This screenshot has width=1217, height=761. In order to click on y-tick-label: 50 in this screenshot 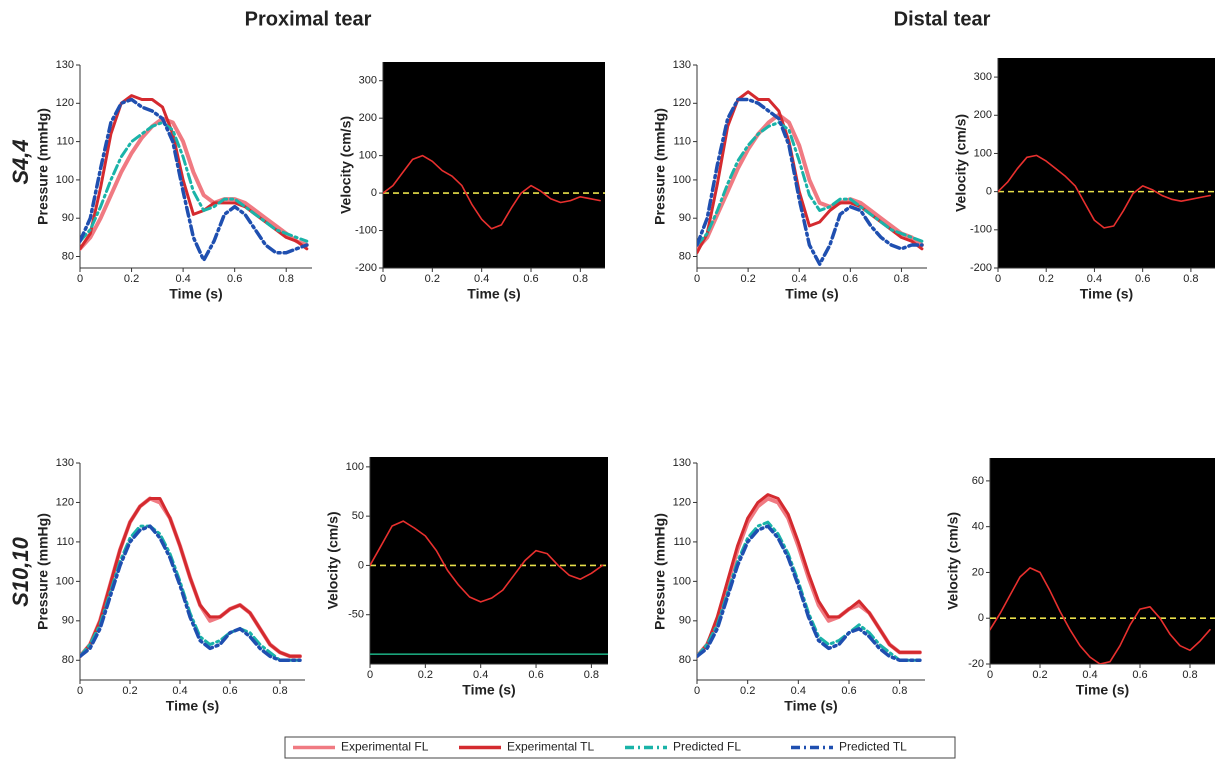, I will do `click(358, 516)`.